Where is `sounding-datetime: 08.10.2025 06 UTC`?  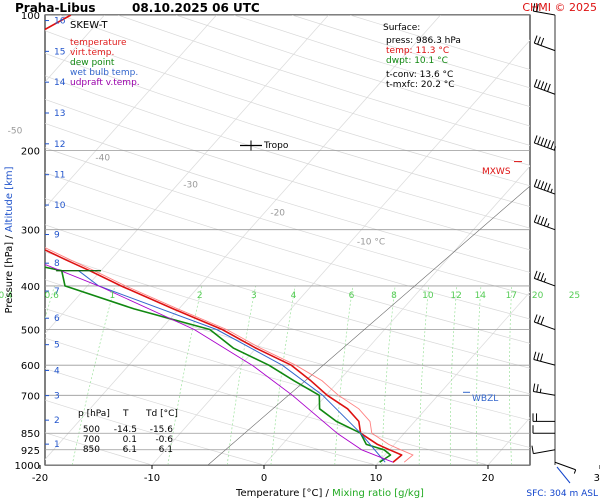
sounding-datetime: 08.10.2025 06 UTC is located at coordinates (196, 8).